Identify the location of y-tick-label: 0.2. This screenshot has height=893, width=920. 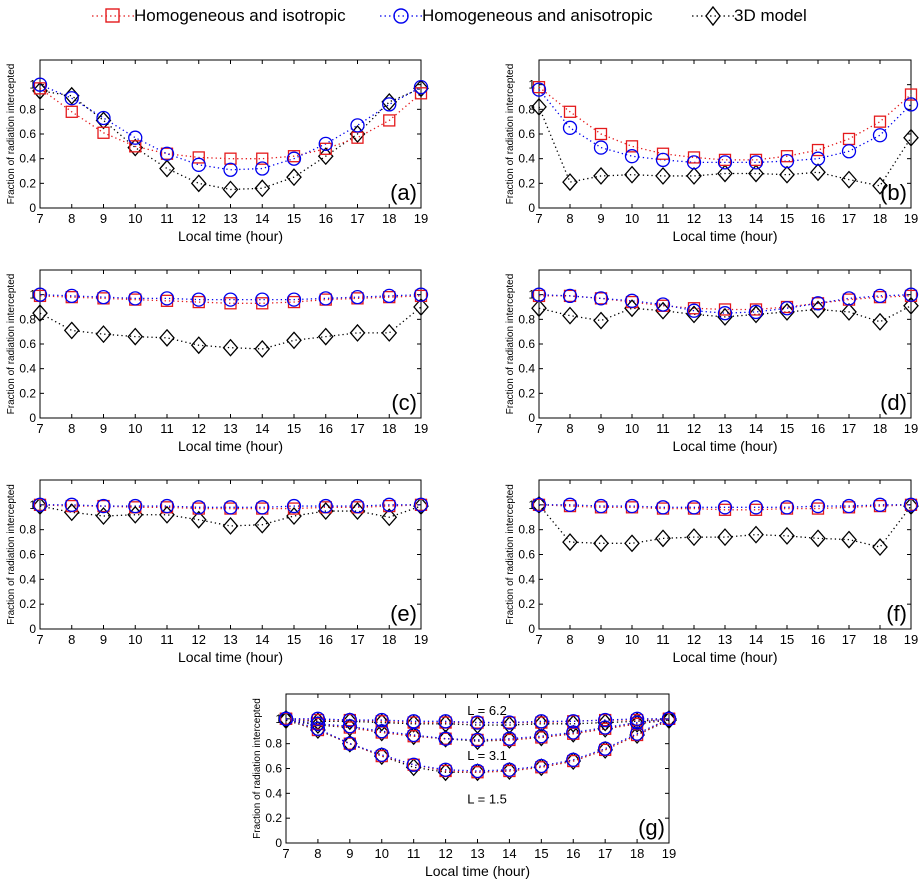
(526, 604).